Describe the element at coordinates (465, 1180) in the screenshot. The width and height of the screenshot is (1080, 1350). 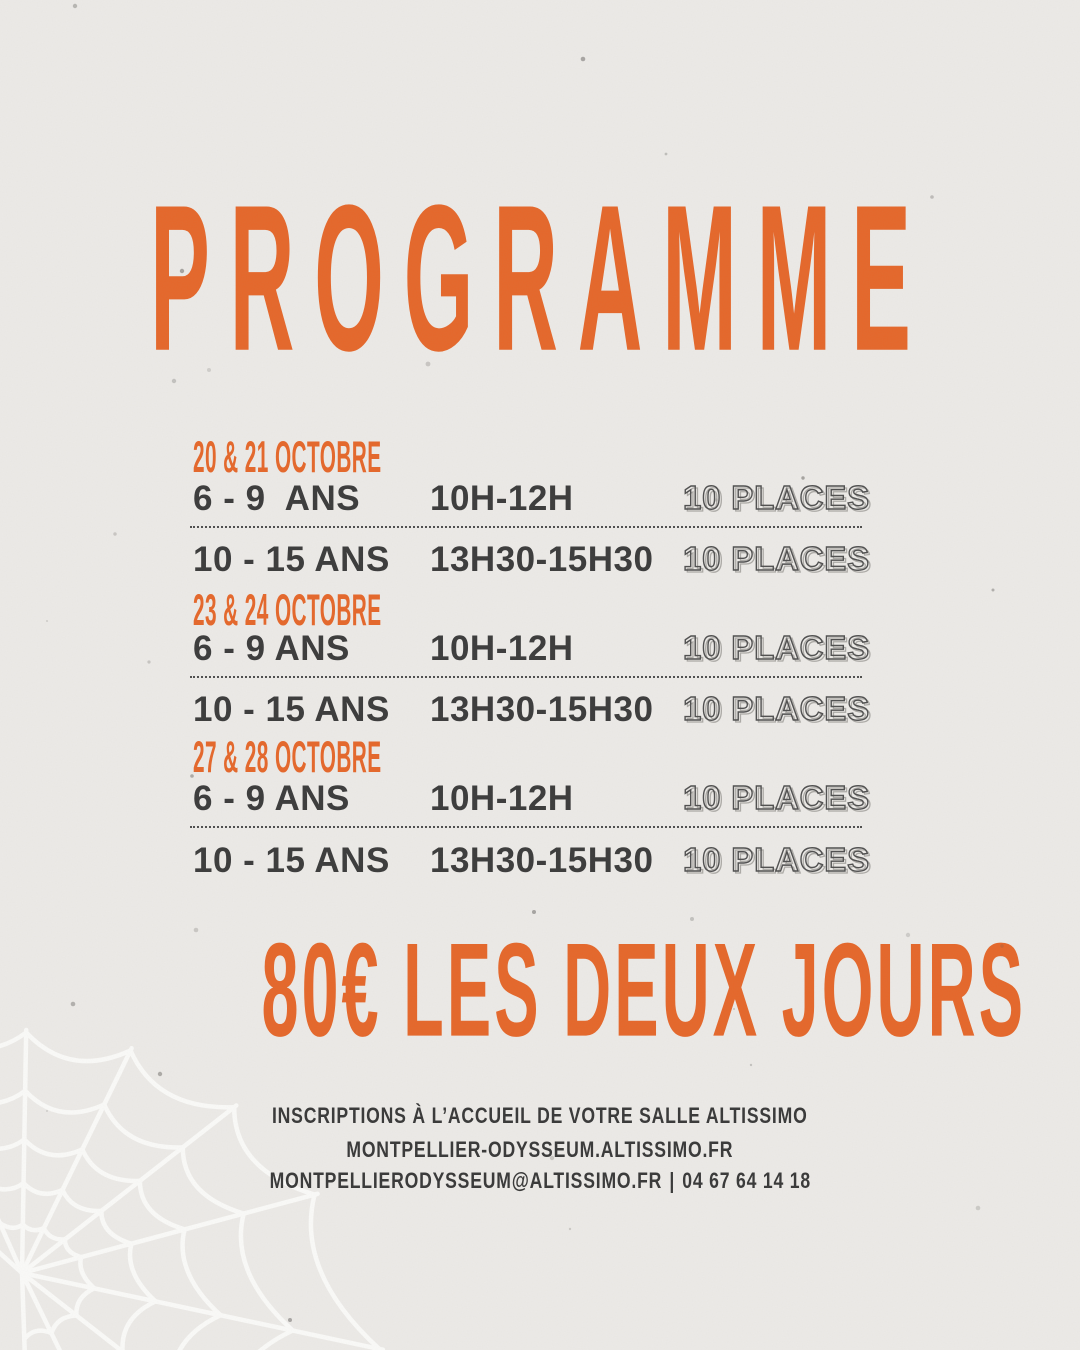
I see `email-address: MONTPELLIERODYSSEUM@ALTISSIMO.FR` at that location.